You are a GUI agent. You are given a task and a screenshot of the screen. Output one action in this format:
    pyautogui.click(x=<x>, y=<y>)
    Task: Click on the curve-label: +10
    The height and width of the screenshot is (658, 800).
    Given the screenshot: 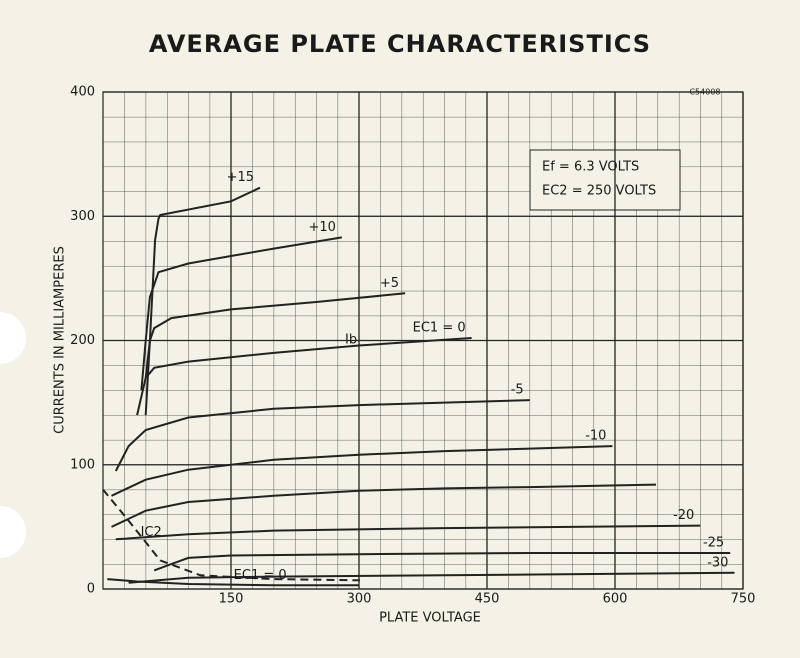 What is the action you would take?
    pyautogui.click(x=321, y=227)
    